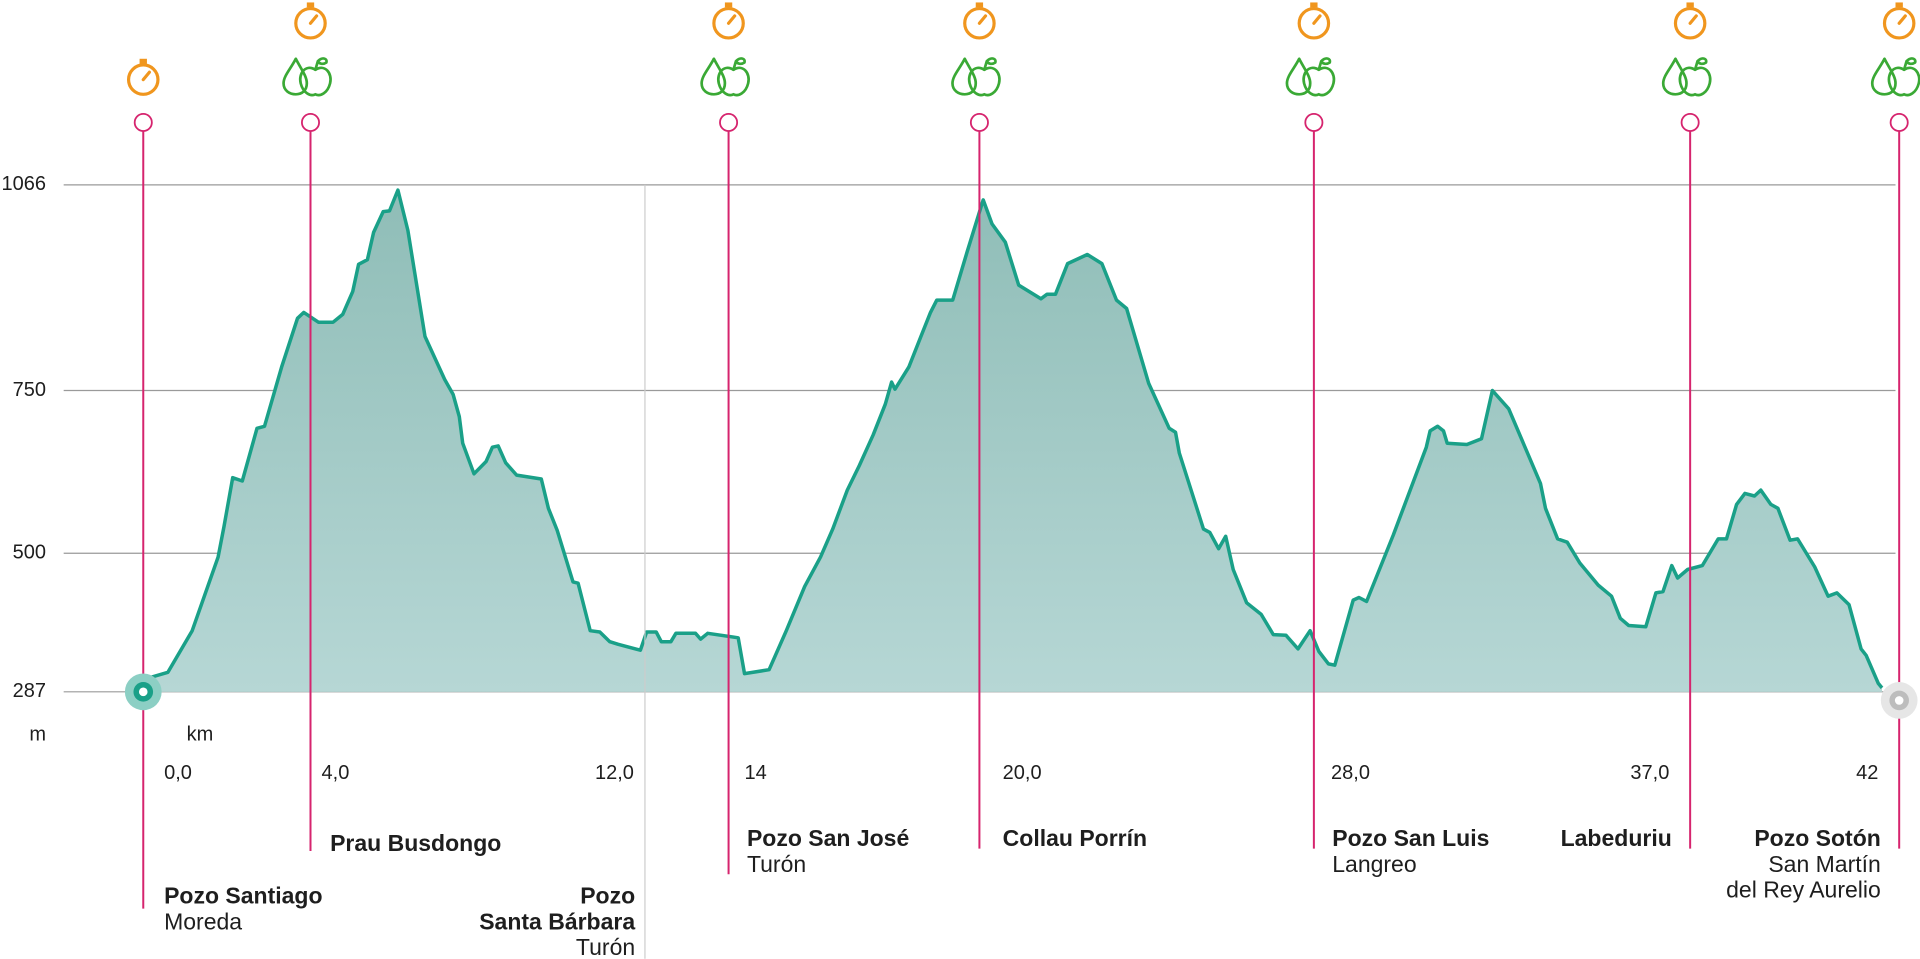 The image size is (1920, 959). What do you see at coordinates (1824, 864) in the screenshot?
I see `waypoint-place: San Martín` at bounding box center [1824, 864].